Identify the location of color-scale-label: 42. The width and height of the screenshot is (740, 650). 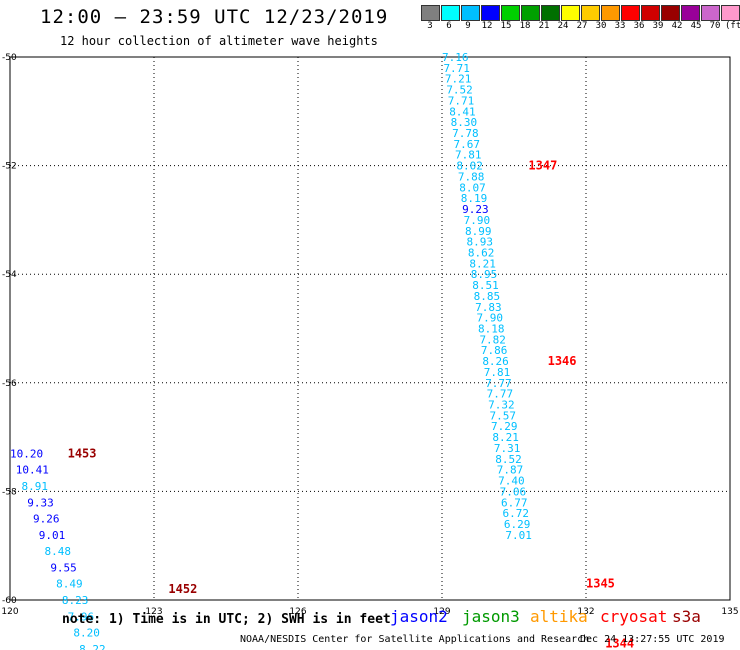
(677, 26).